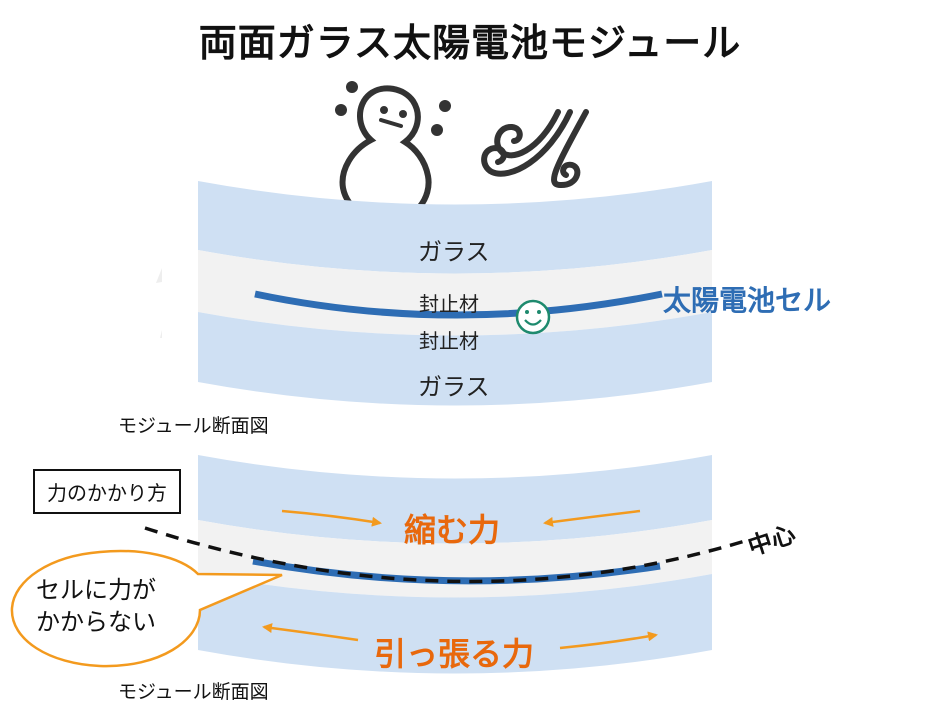 This screenshot has width=940, height=712. Describe the element at coordinates (533, 317) in the screenshot. I see `smiley-icon` at that location.